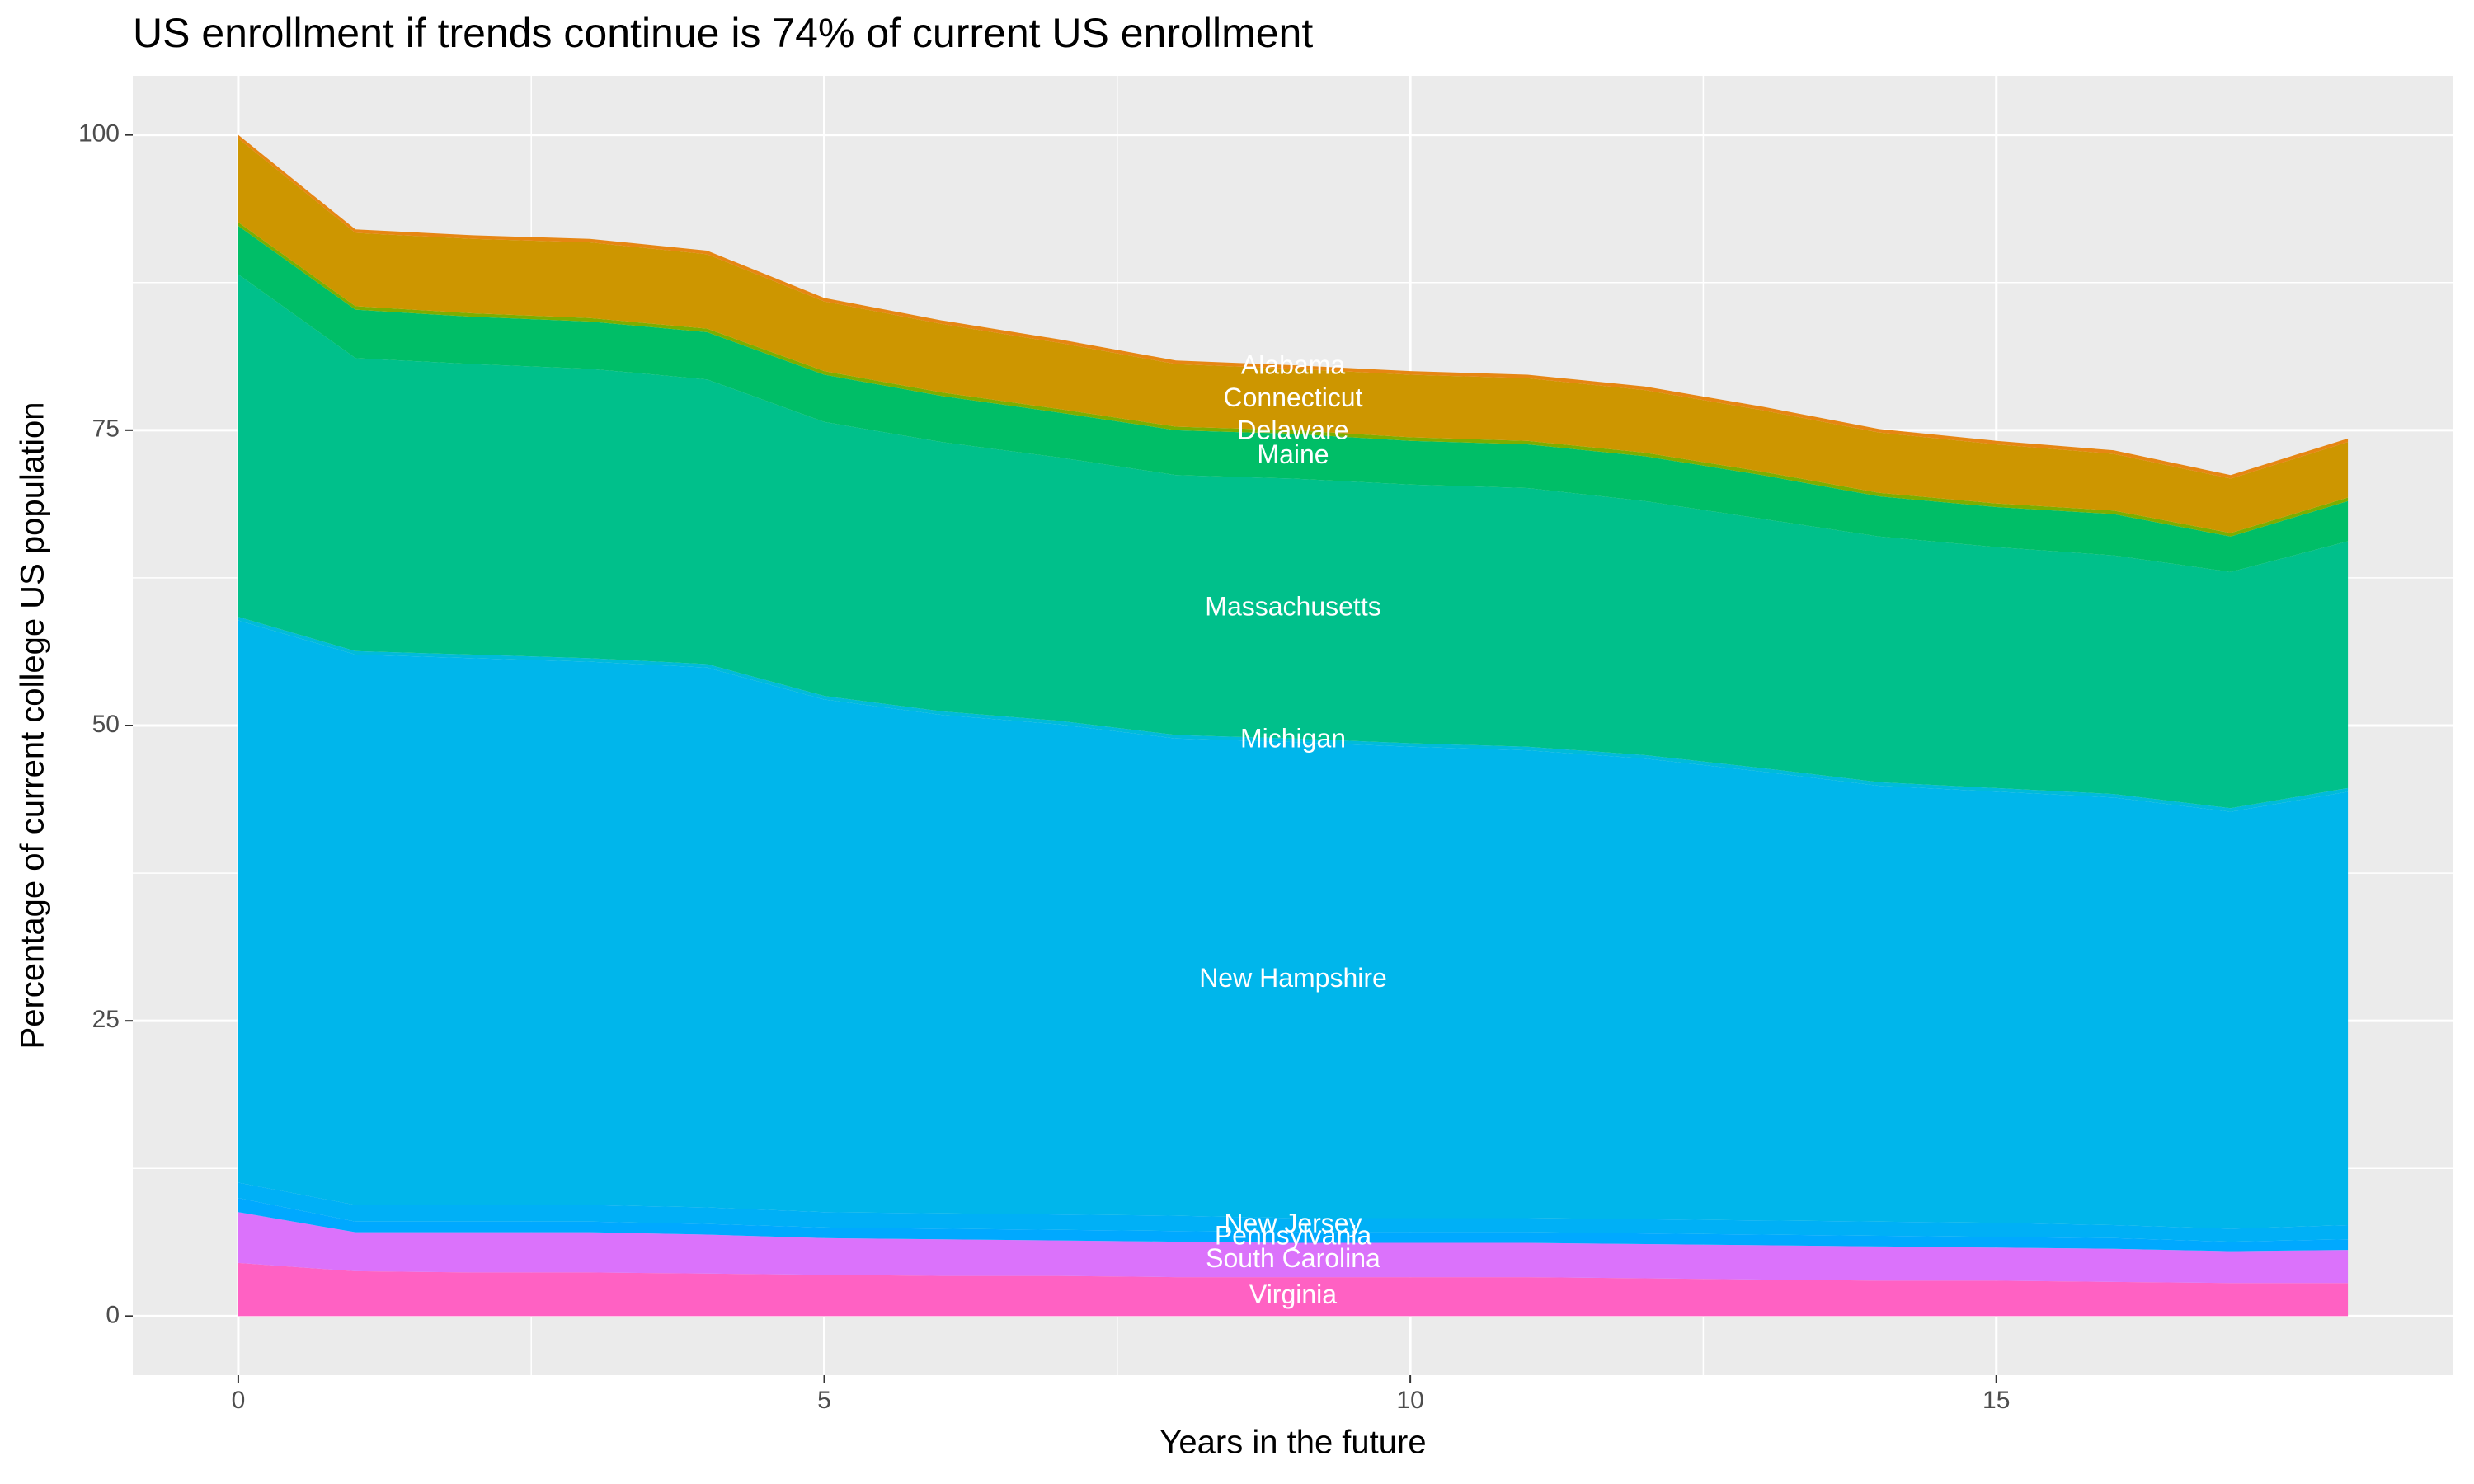 This screenshot has height=1484, width=2474. I want to click on y-tick-label: 25, so click(106, 1019).